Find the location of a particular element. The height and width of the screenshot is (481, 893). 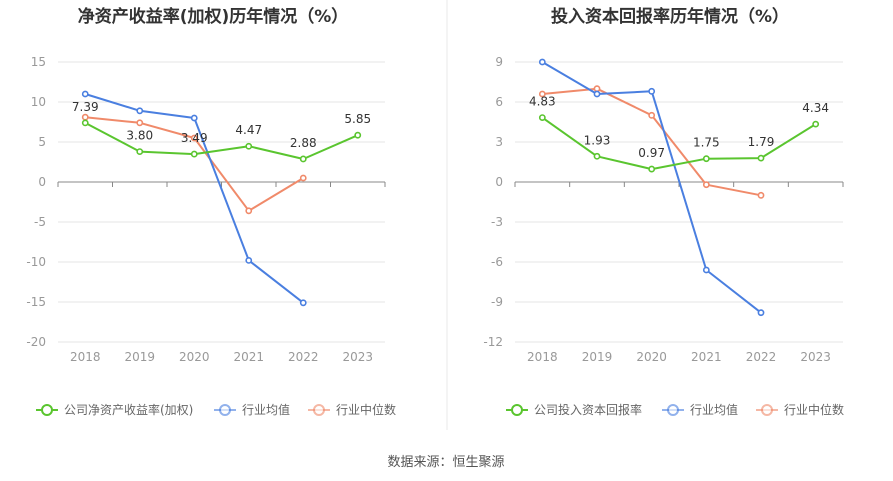

y-tick-label: -6 is located at coordinates (497, 262).